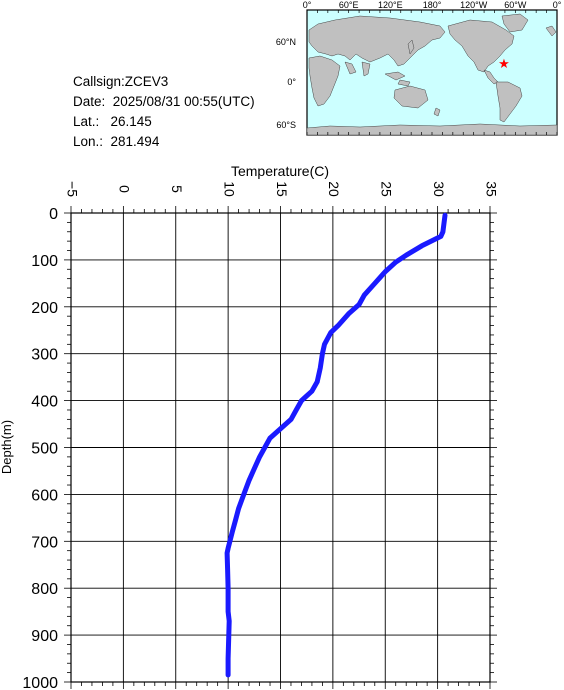 This screenshot has height=690, width=564. I want to click on float-location-marker: ★, so click(504, 64).